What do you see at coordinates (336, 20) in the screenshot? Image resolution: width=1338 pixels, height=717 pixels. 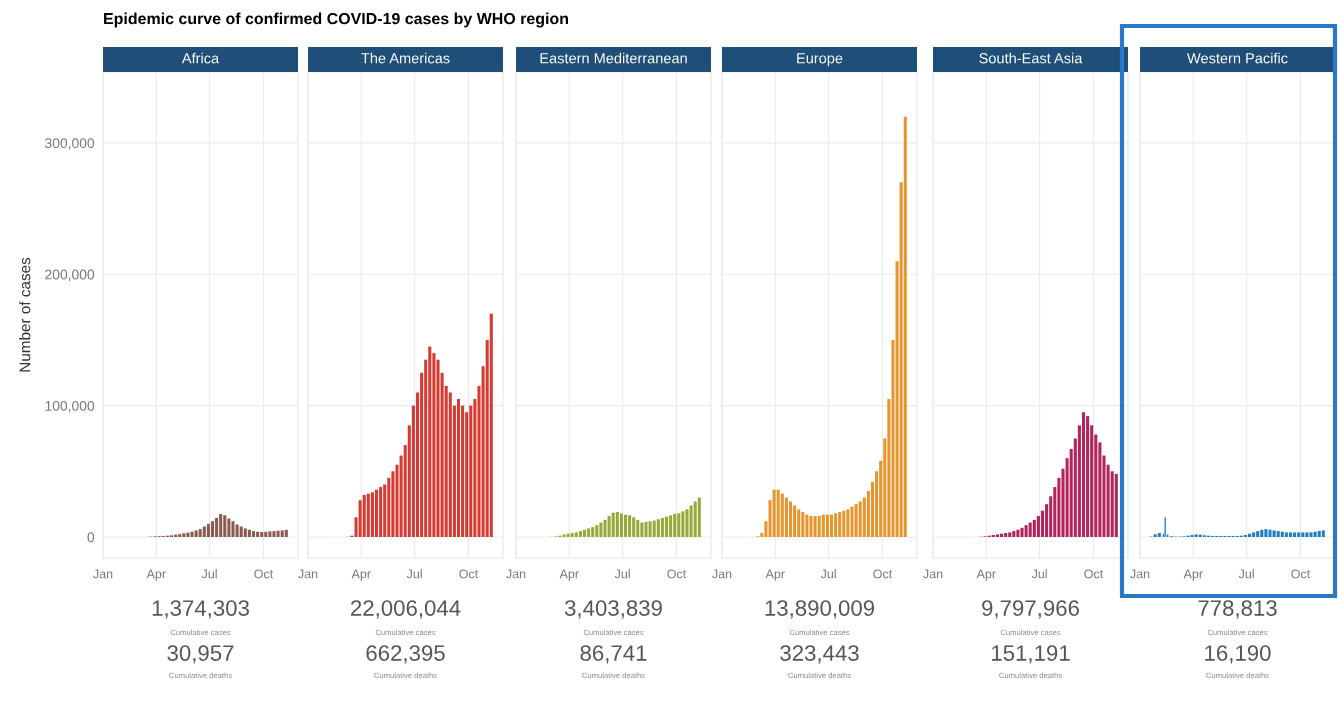 I see `text: Epidemic curve of confirmed COVID-19 cases by WHO region` at bounding box center [336, 20].